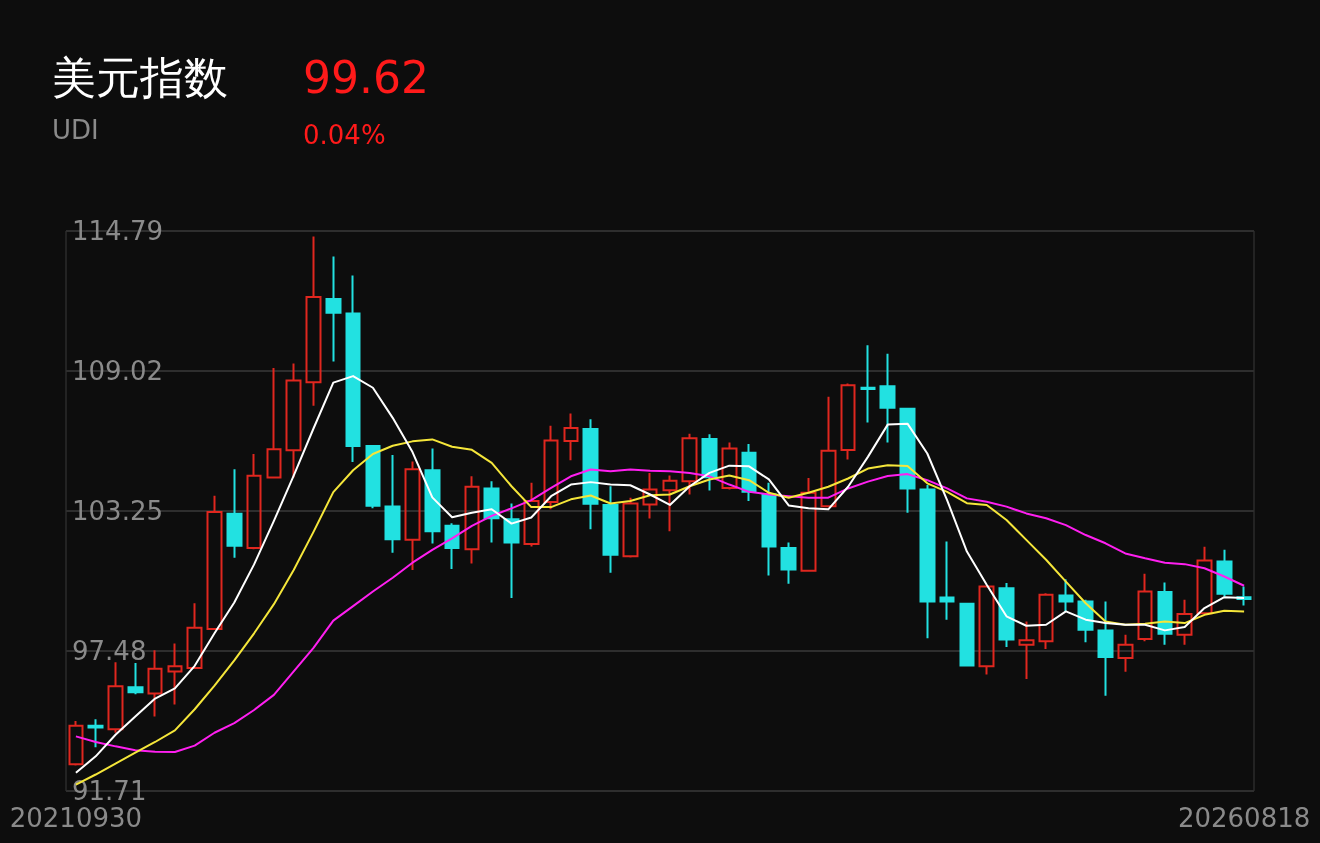 The height and width of the screenshot is (843, 1320). I want to click on text: 99.62, so click(366, 77).